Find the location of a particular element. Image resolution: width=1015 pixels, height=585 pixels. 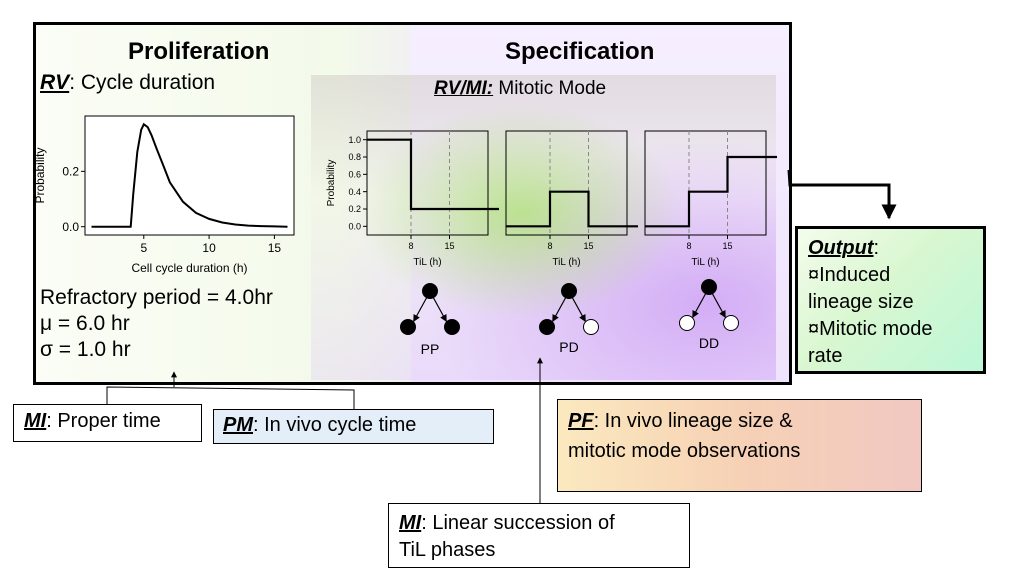

mi-proper-text: : Proper time is located at coordinates (103, 421).